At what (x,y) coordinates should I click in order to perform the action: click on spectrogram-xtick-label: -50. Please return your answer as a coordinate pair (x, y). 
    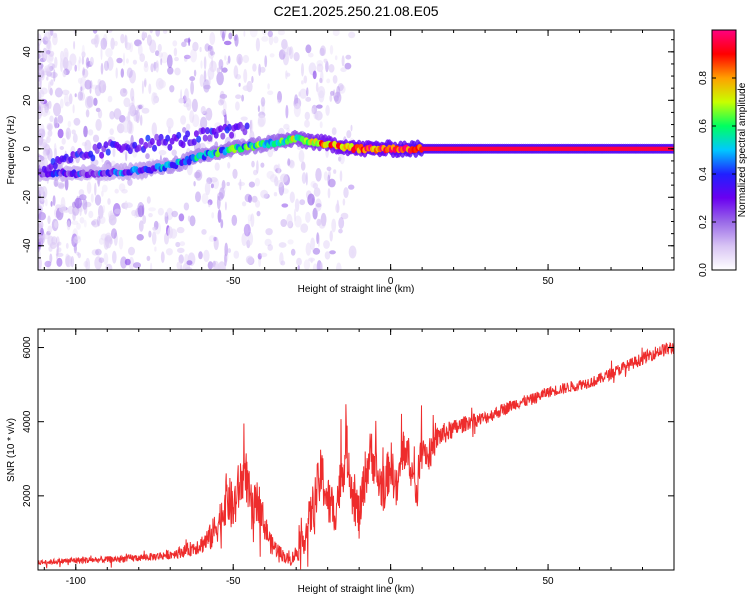
    Looking at the image, I should click on (233, 281).